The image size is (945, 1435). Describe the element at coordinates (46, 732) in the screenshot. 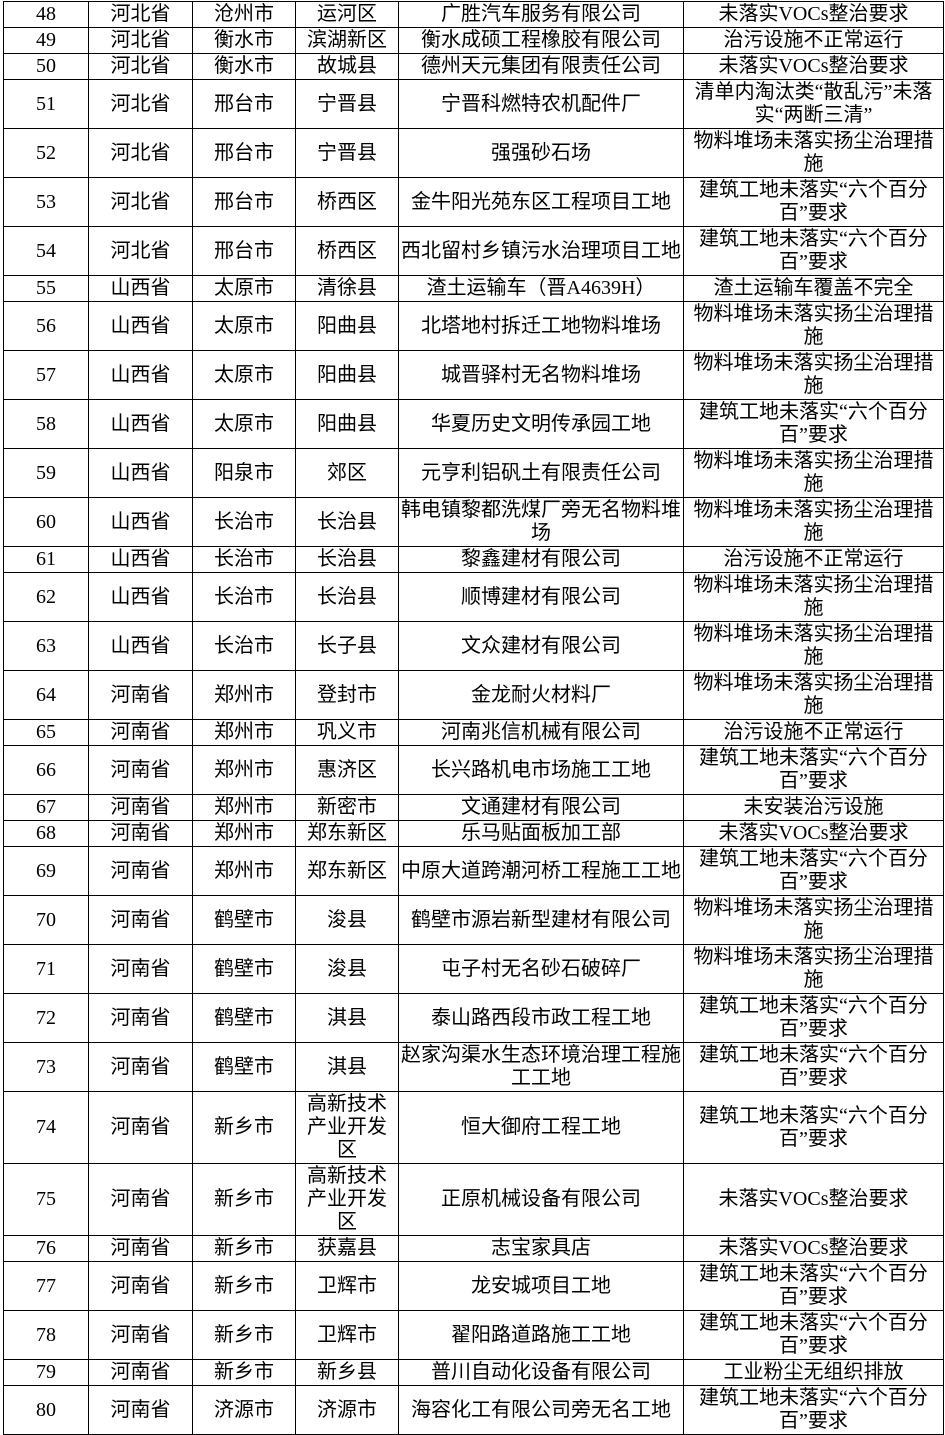

I see `cell-sequence-number: 65` at that location.